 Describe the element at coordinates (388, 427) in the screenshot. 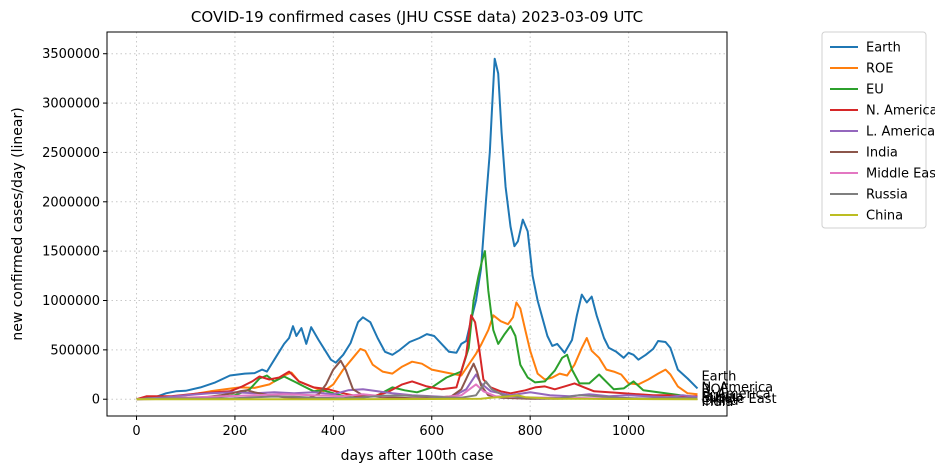

I see `x-axis-ticks: 0 200 400 600 800 1000` at that location.